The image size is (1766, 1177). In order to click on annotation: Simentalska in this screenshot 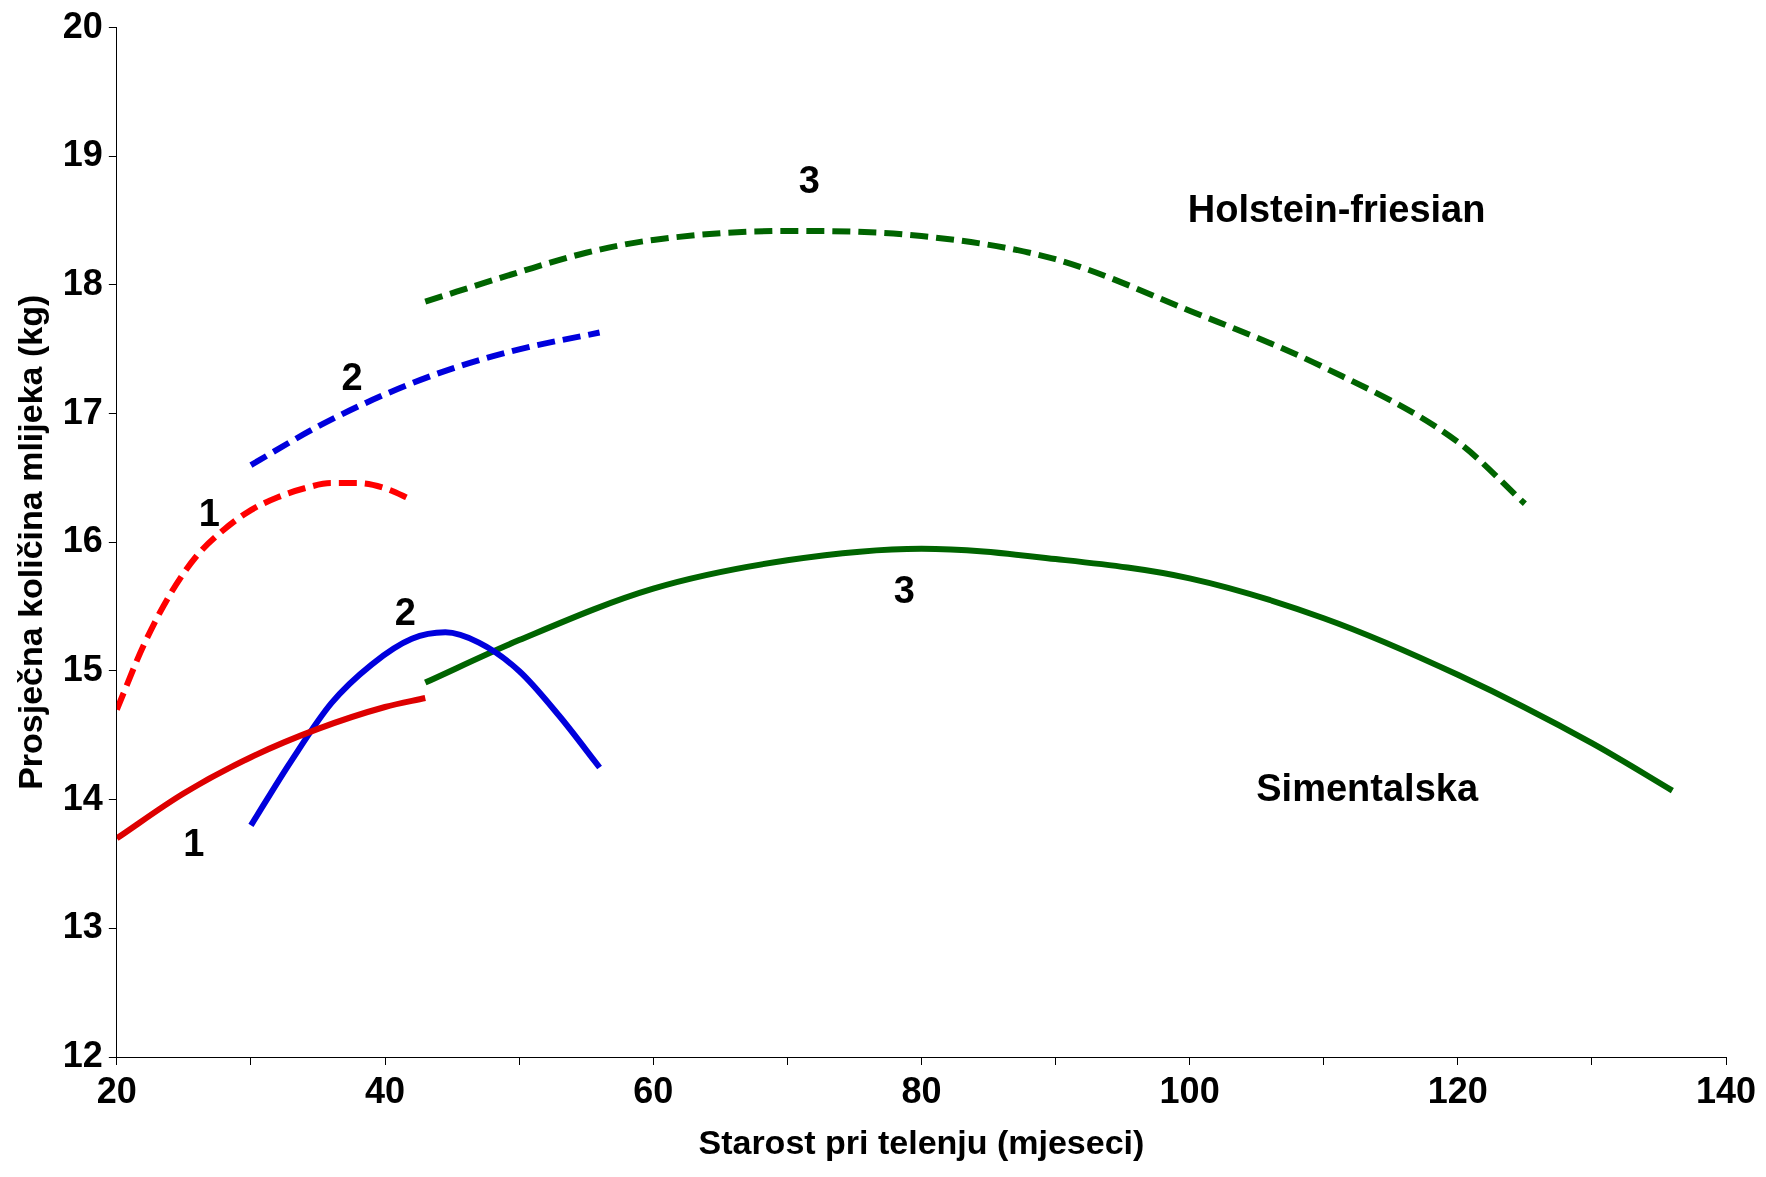, I will do `click(1367, 787)`.